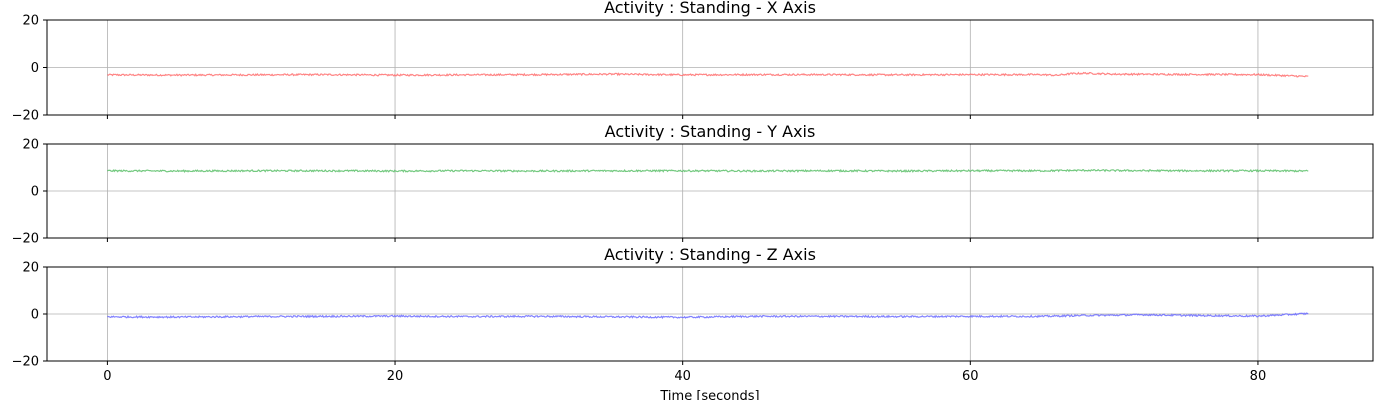 This screenshot has height=400, width=1400. What do you see at coordinates (709, 394) in the screenshot?
I see `x-axis-label: Time [seconds]` at bounding box center [709, 394].